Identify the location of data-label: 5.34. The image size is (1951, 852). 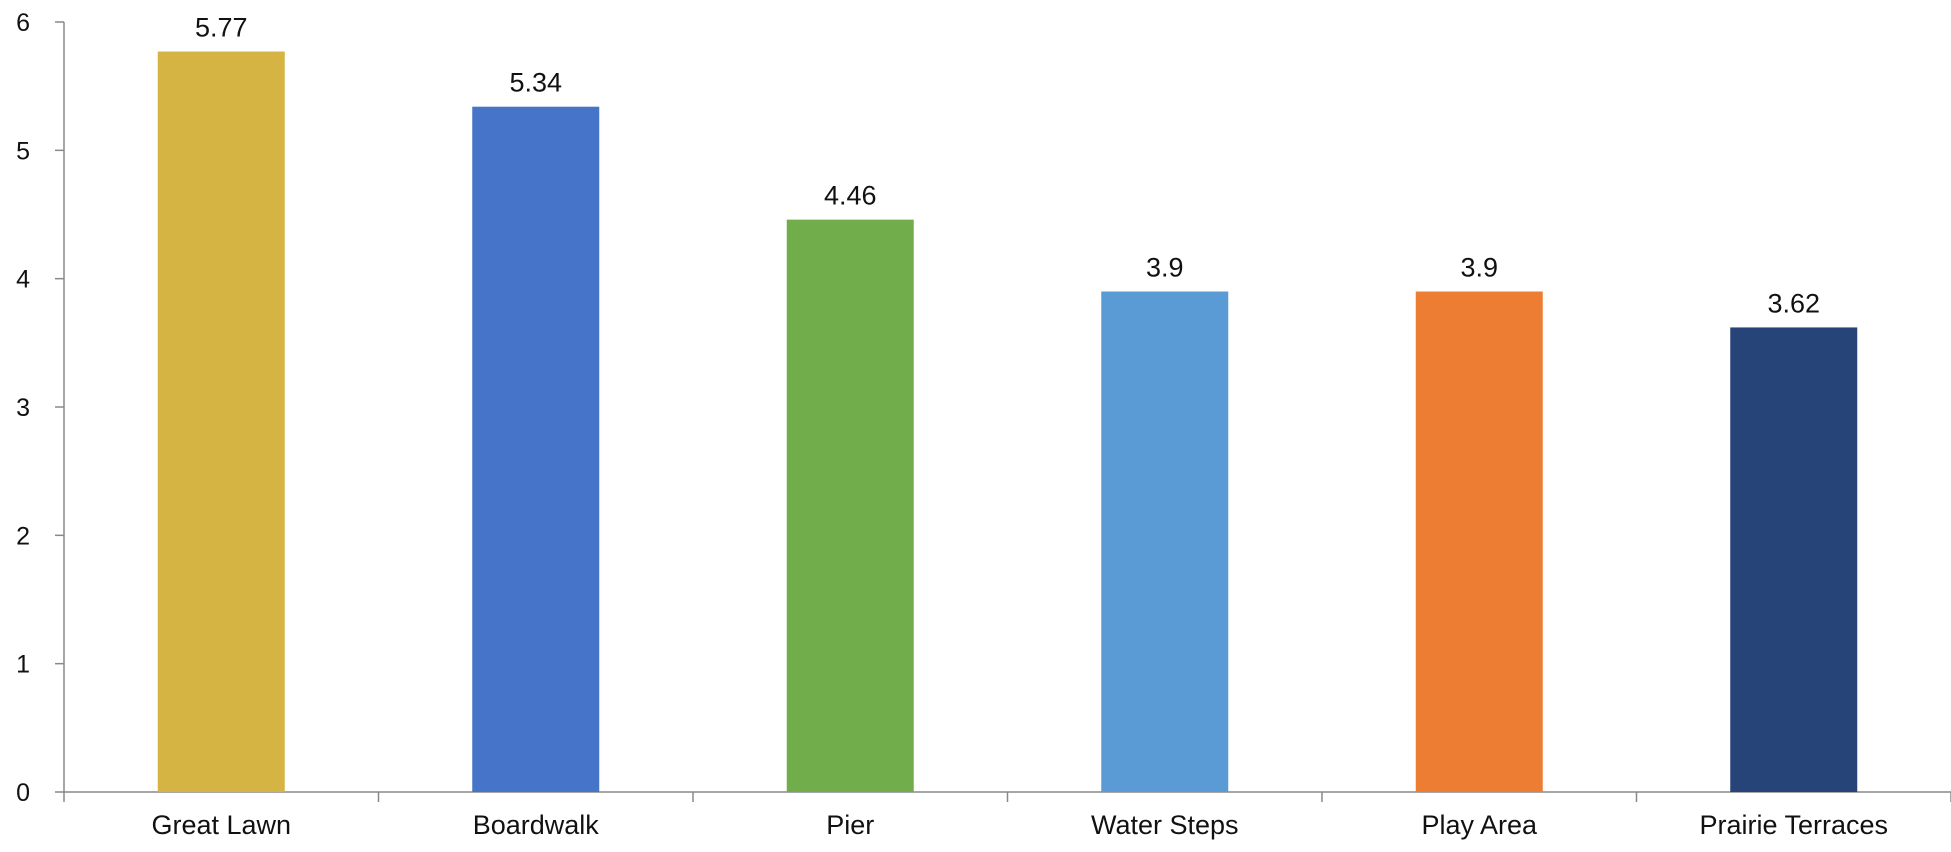
(535, 83).